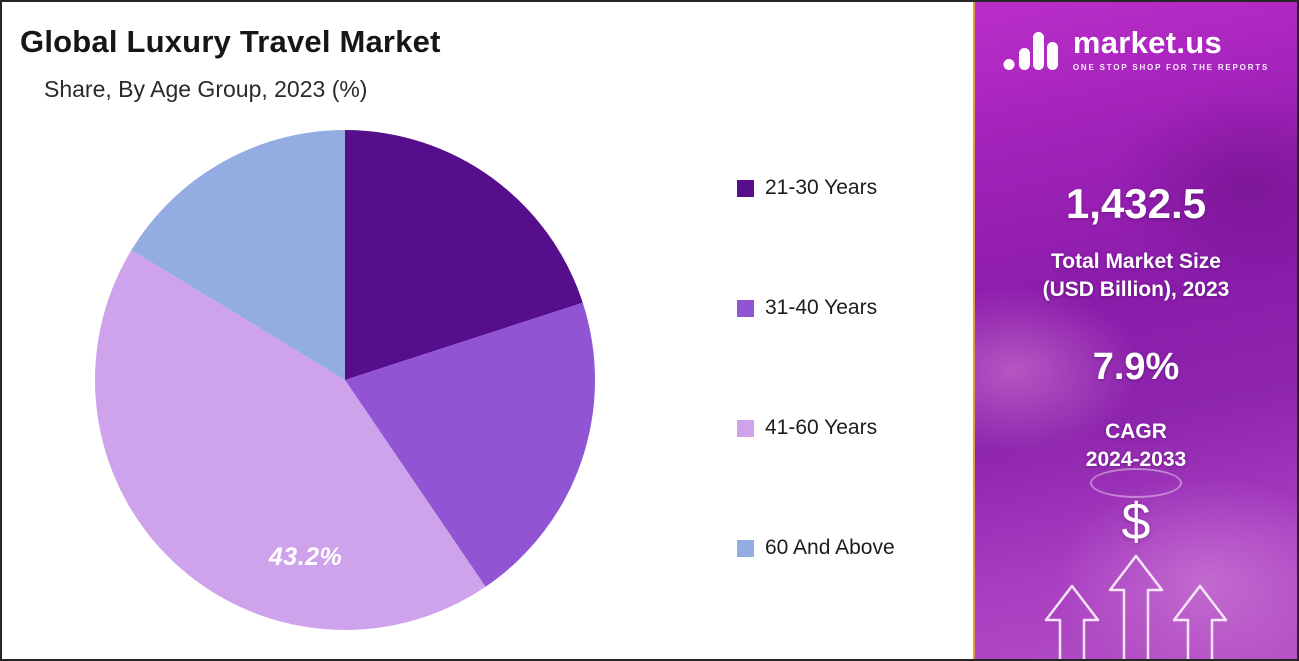 Image resolution: width=1299 pixels, height=661 pixels. Describe the element at coordinates (206, 89) in the screenshot. I see `chart-subtitle: Share, By Age Group, 2023 (%)` at that location.